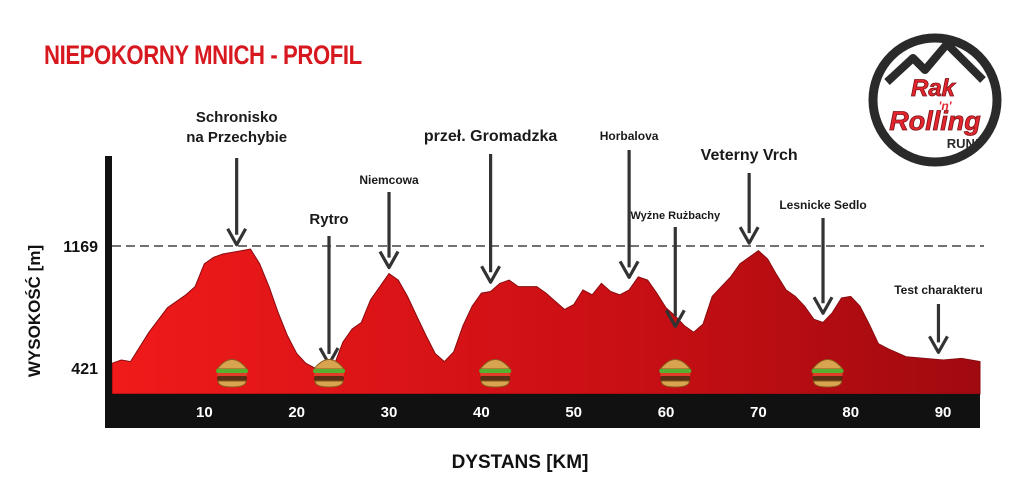 The image size is (1024, 487). What do you see at coordinates (935, 62) in the screenshot?
I see `mountain-icon` at bounding box center [935, 62].